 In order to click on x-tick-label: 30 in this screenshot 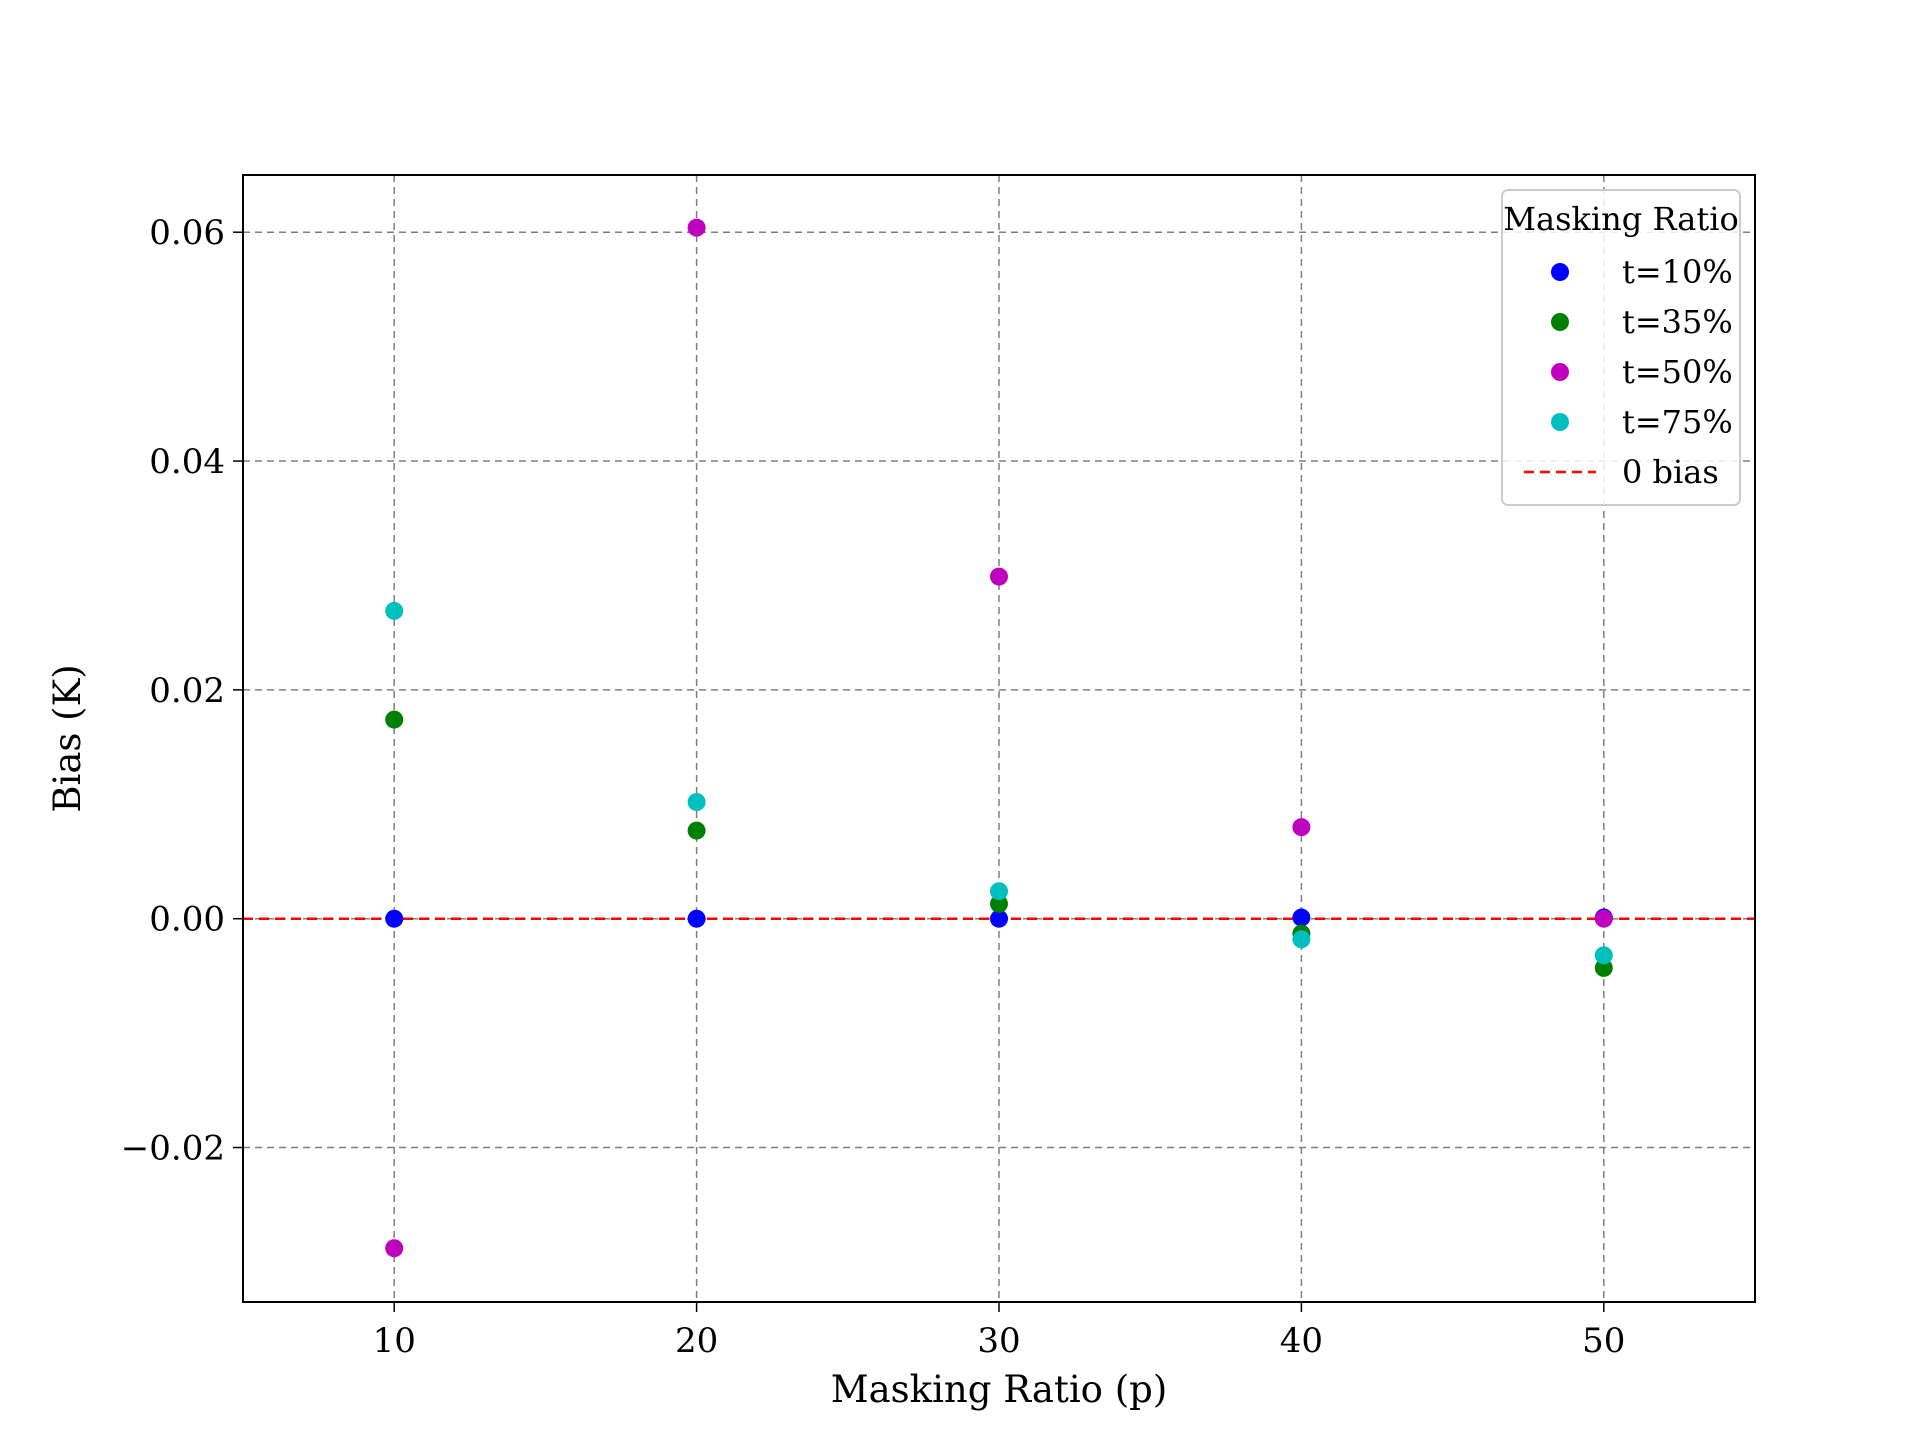, I will do `click(998, 1341)`.